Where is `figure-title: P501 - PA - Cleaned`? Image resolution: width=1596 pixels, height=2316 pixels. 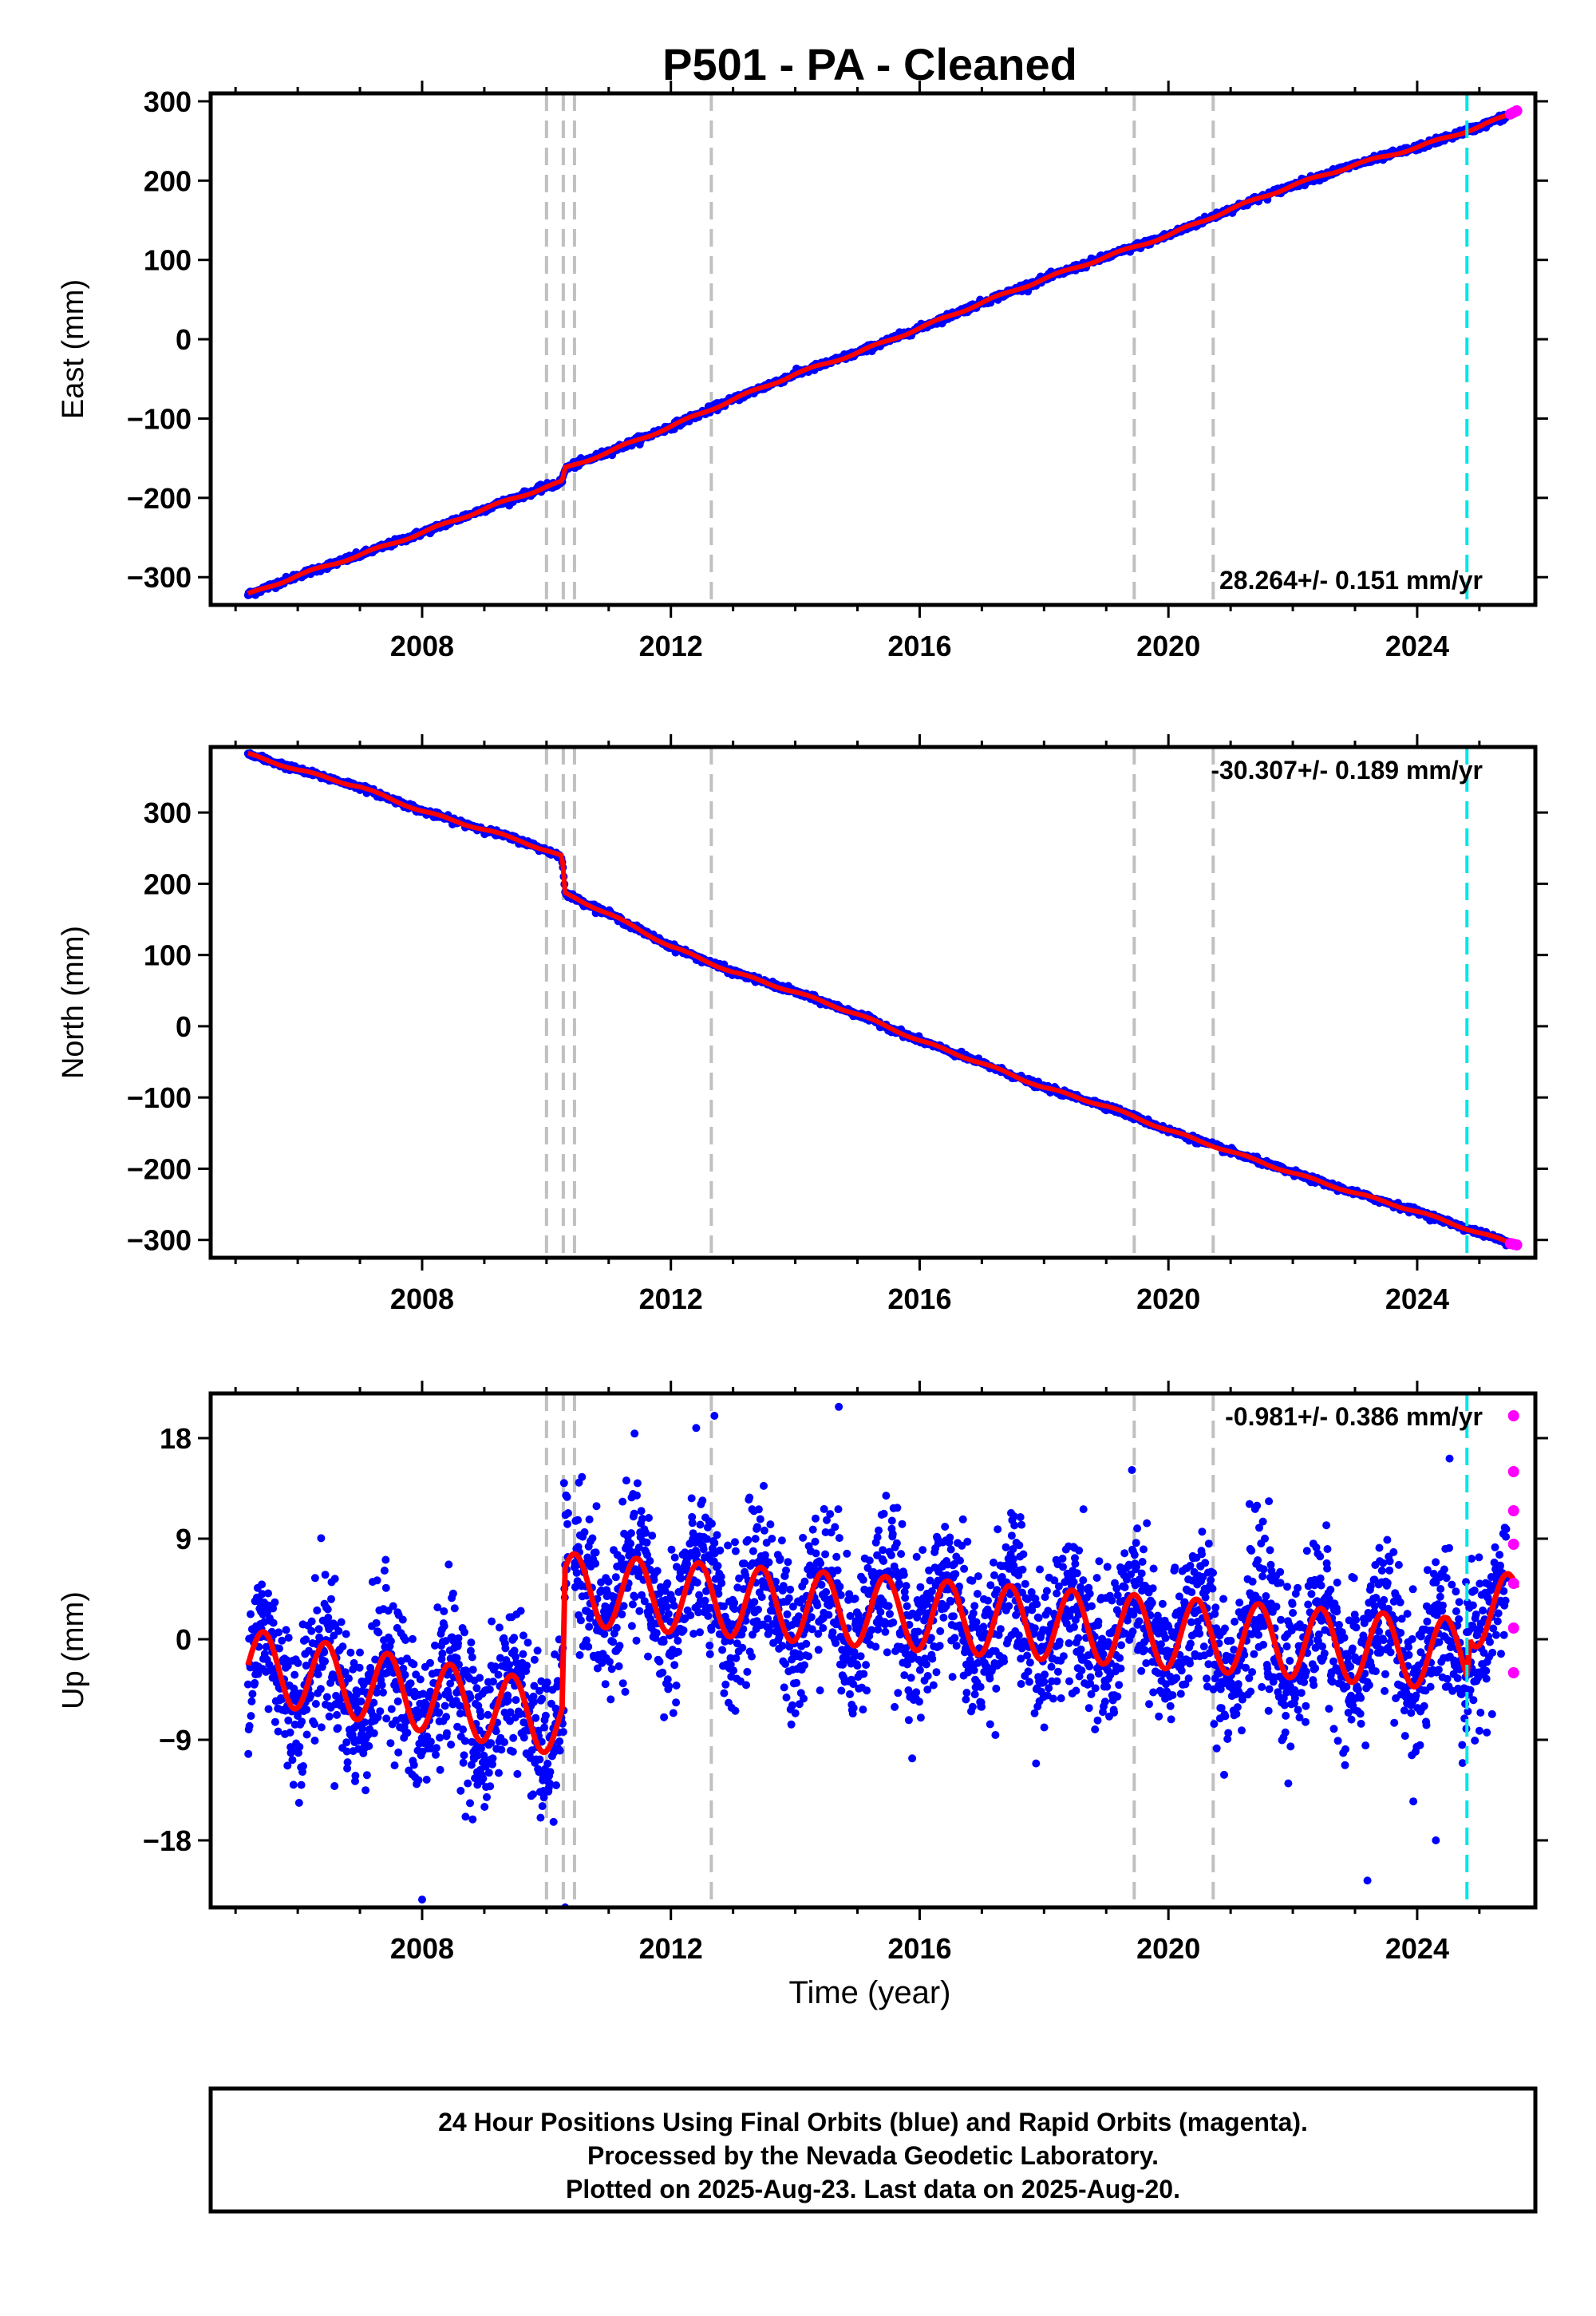 figure-title: P501 - PA - Cleaned is located at coordinates (869, 64).